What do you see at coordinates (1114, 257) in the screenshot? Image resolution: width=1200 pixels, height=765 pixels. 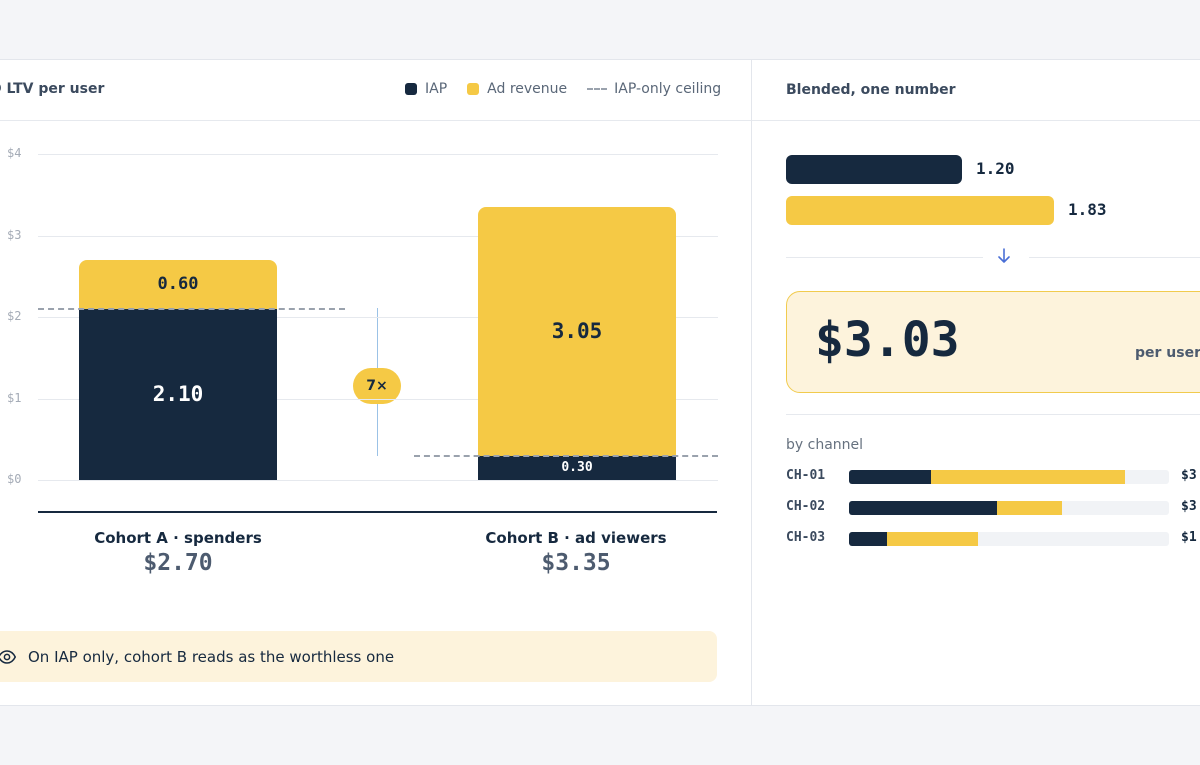 I see `sum-divider-right` at bounding box center [1114, 257].